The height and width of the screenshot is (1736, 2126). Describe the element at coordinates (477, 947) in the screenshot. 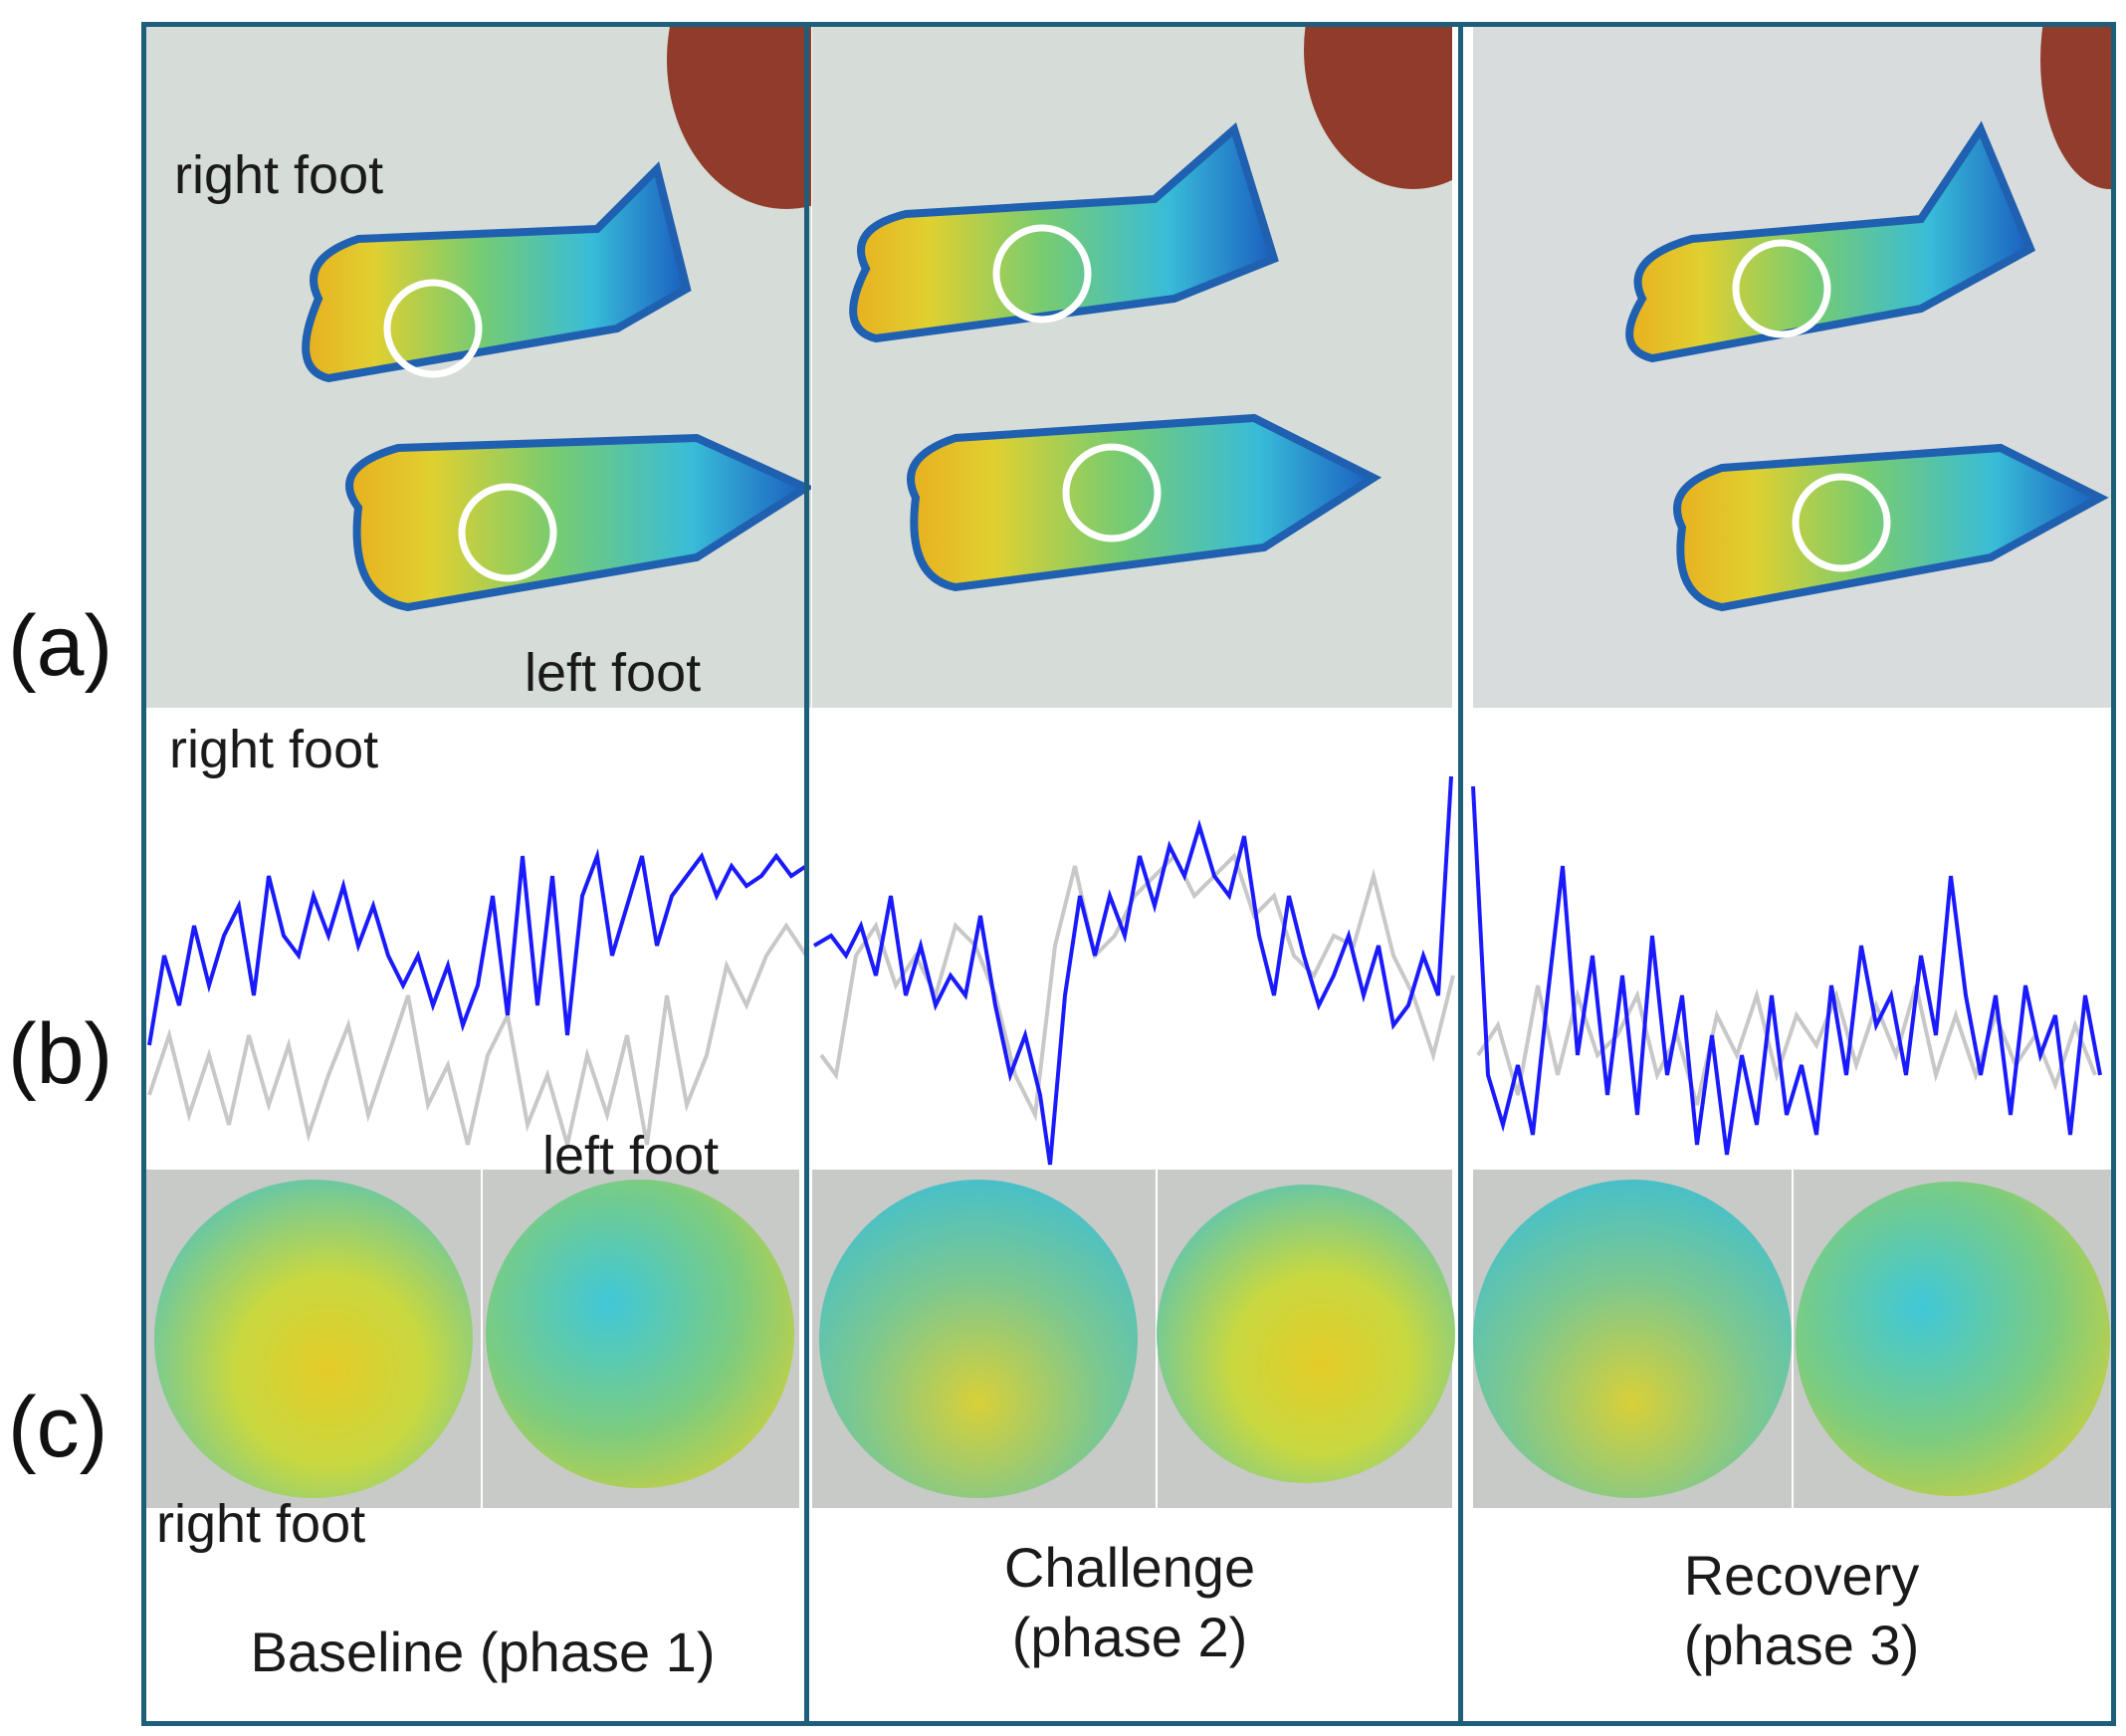

I see `right-foot-trace-p1` at that location.